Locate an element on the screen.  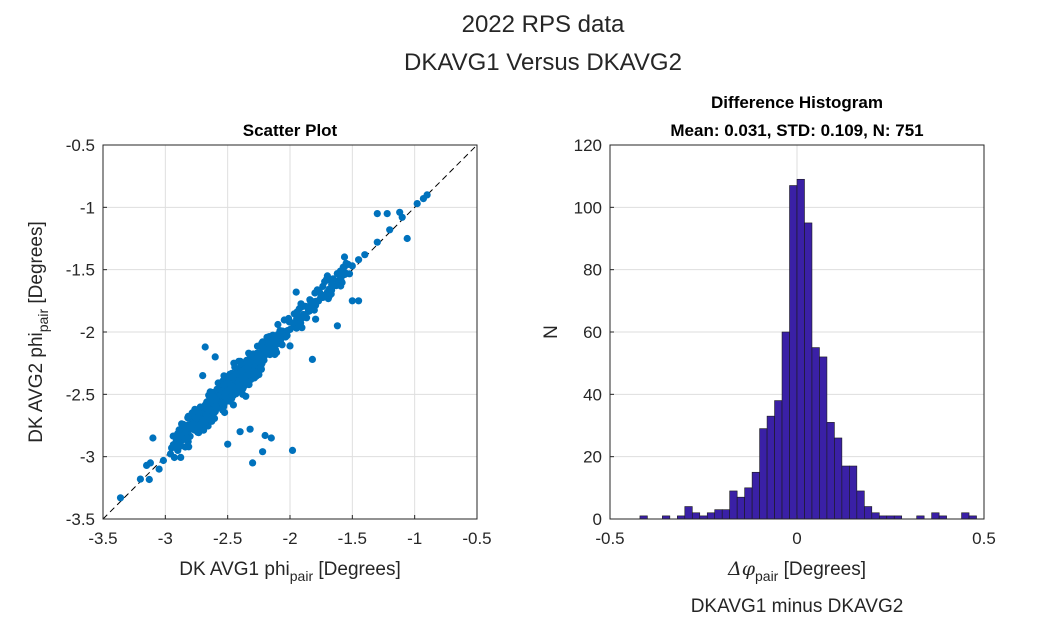
scatter-xlabel-main: DK AVG1 phi is located at coordinates (234, 569).